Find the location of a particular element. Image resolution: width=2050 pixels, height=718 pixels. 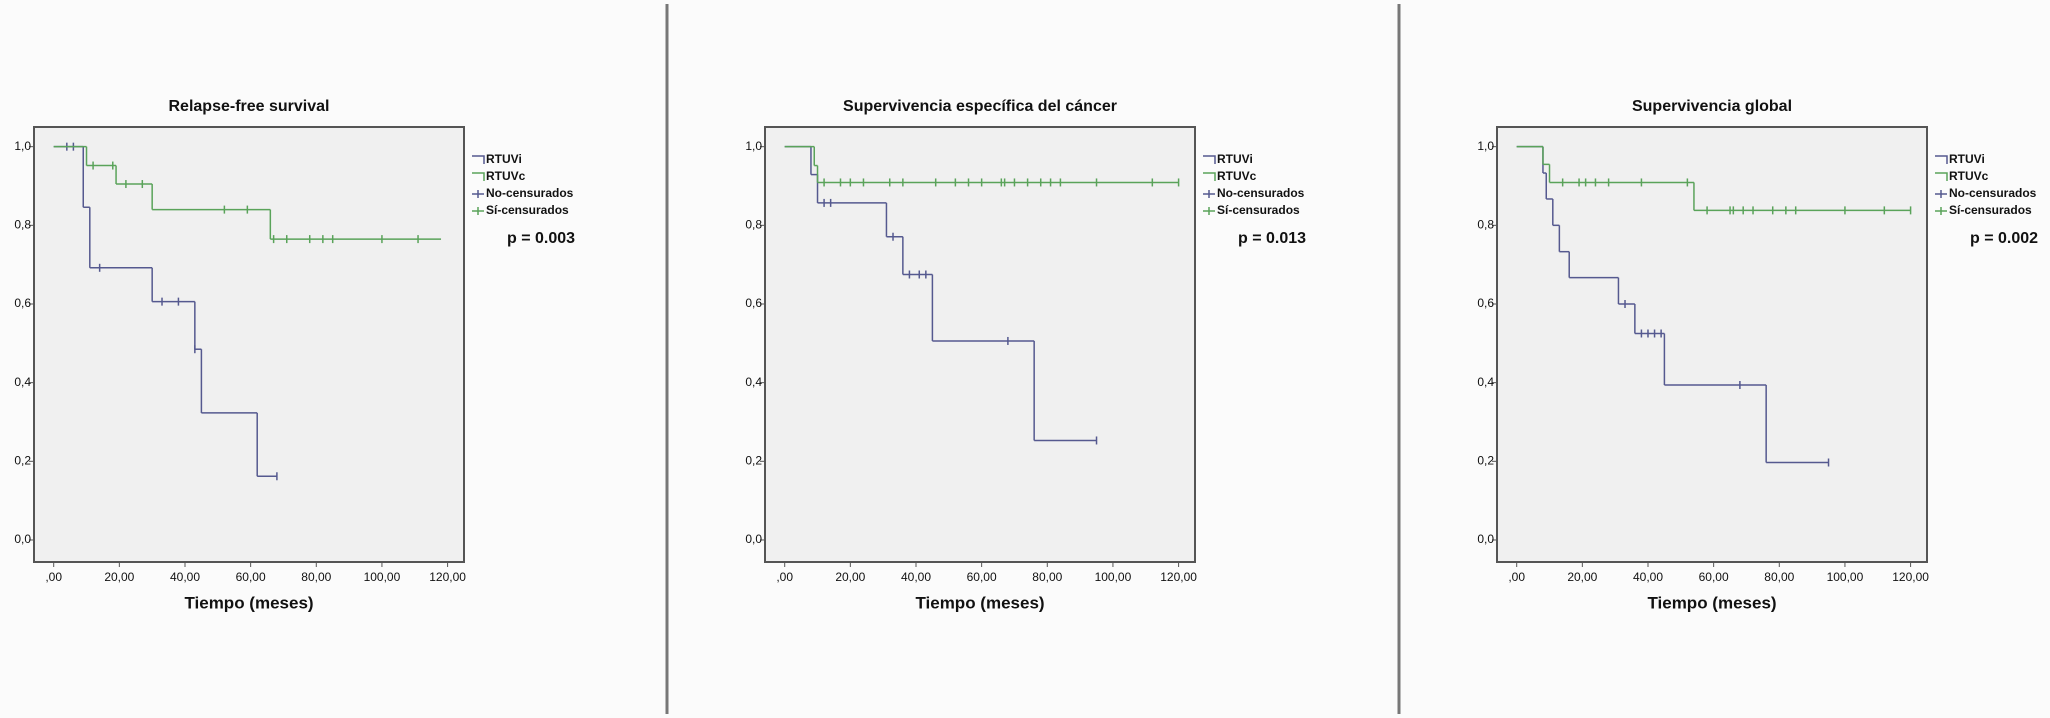

annotation: p = 0.013 is located at coordinates (1272, 238).